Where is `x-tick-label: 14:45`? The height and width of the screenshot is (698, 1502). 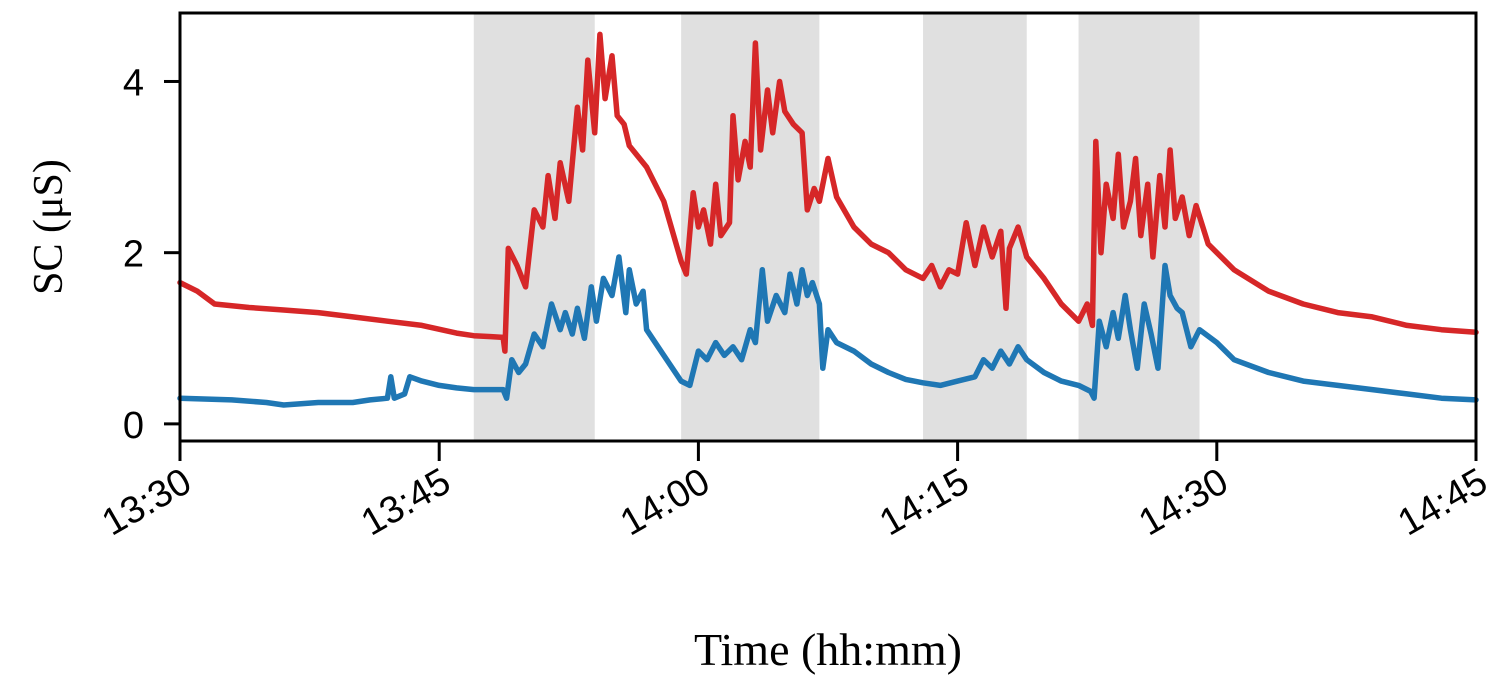
x-tick-label: 14:45 is located at coordinates (1442, 502).